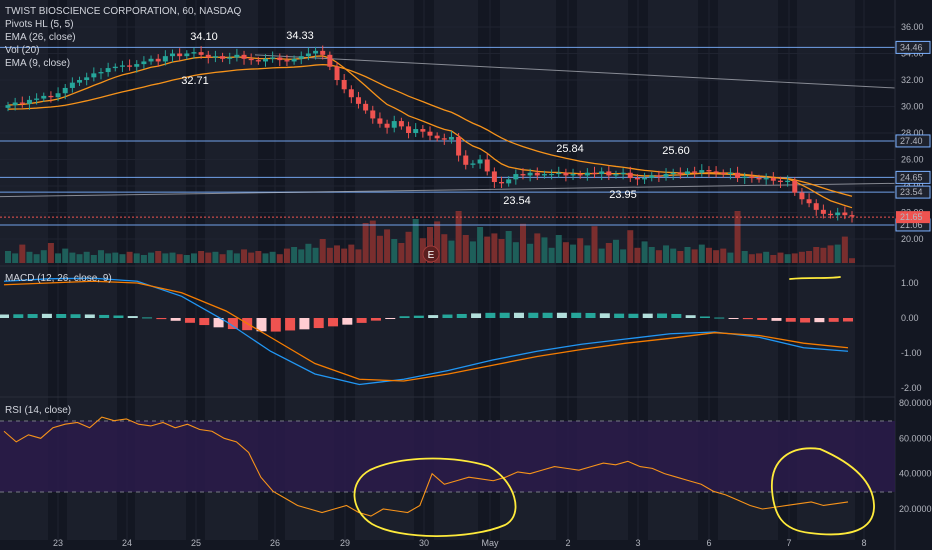 Image resolution: width=932 pixels, height=550 pixels. What do you see at coordinates (37, 63) in the screenshot?
I see `legend-ema9: EMA (9, close)` at bounding box center [37, 63].